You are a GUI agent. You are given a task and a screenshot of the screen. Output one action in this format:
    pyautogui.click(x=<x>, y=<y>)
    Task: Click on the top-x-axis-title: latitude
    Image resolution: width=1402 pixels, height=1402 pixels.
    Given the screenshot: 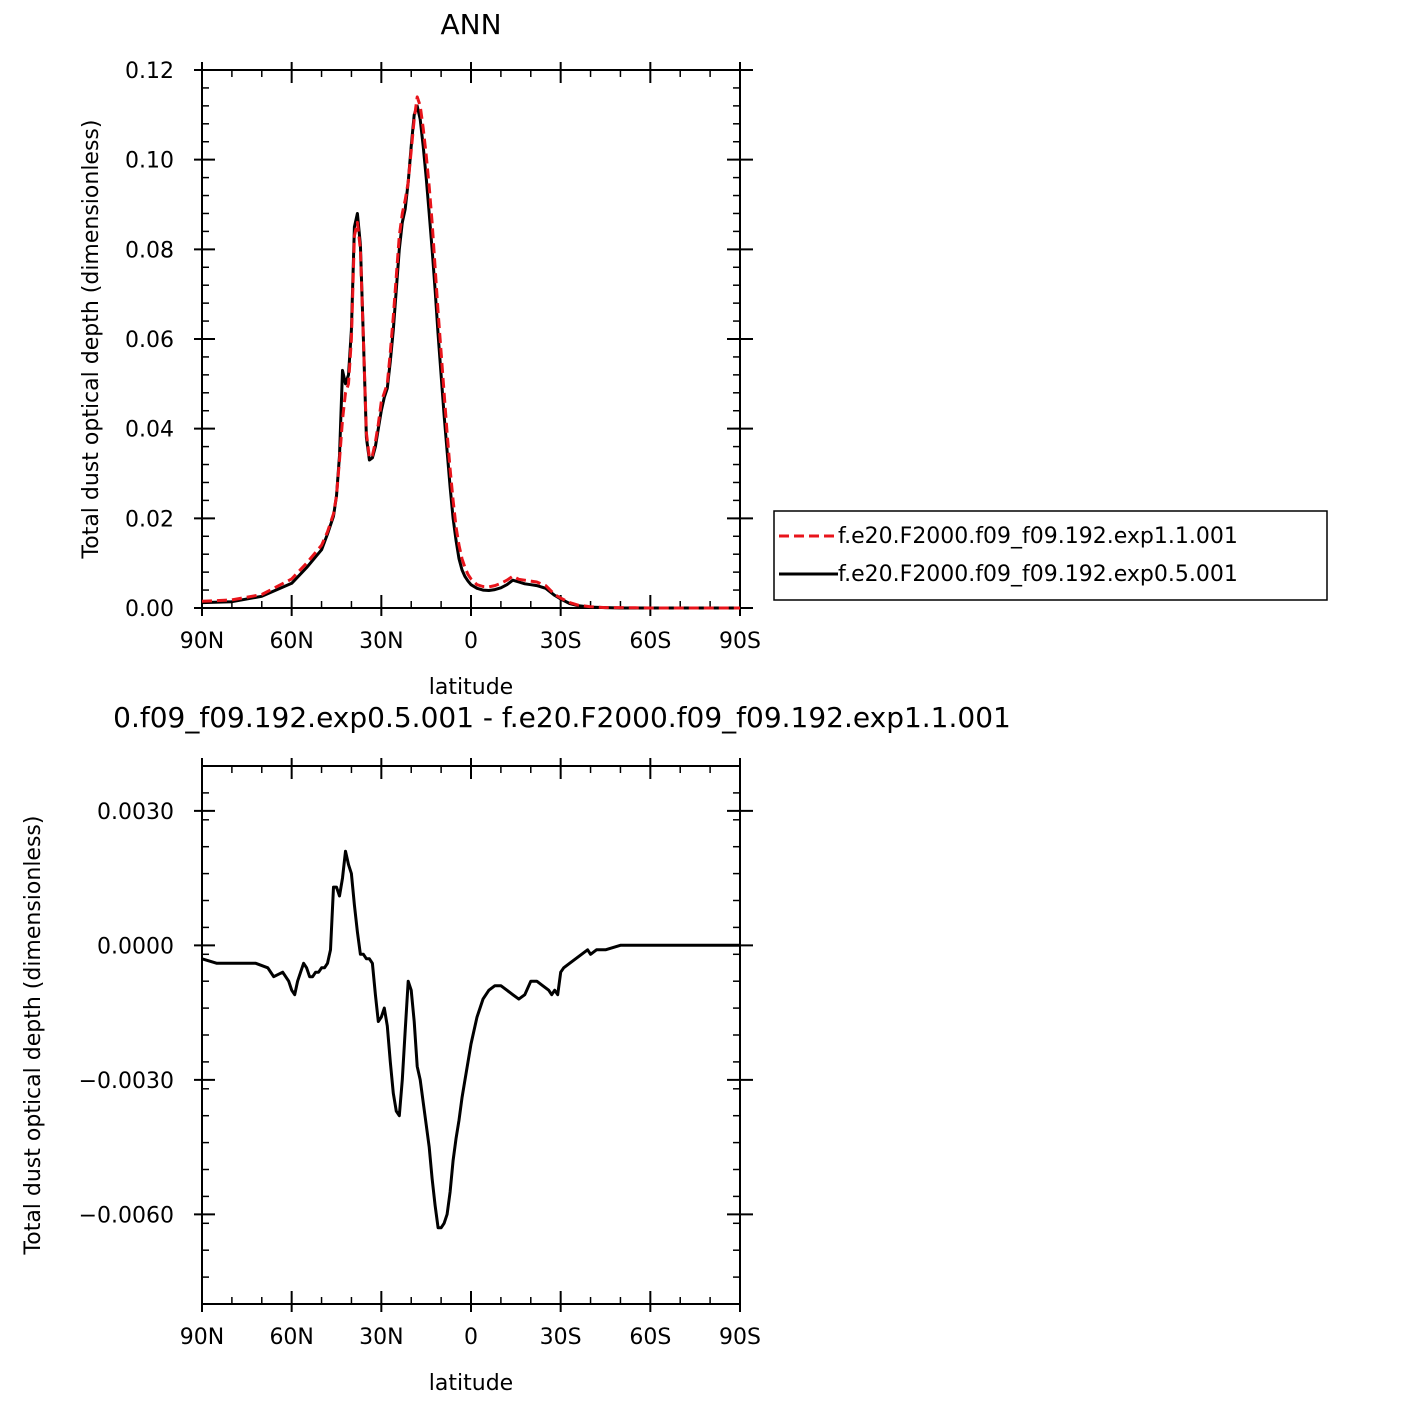 What is the action you would take?
    pyautogui.click(x=471, y=687)
    